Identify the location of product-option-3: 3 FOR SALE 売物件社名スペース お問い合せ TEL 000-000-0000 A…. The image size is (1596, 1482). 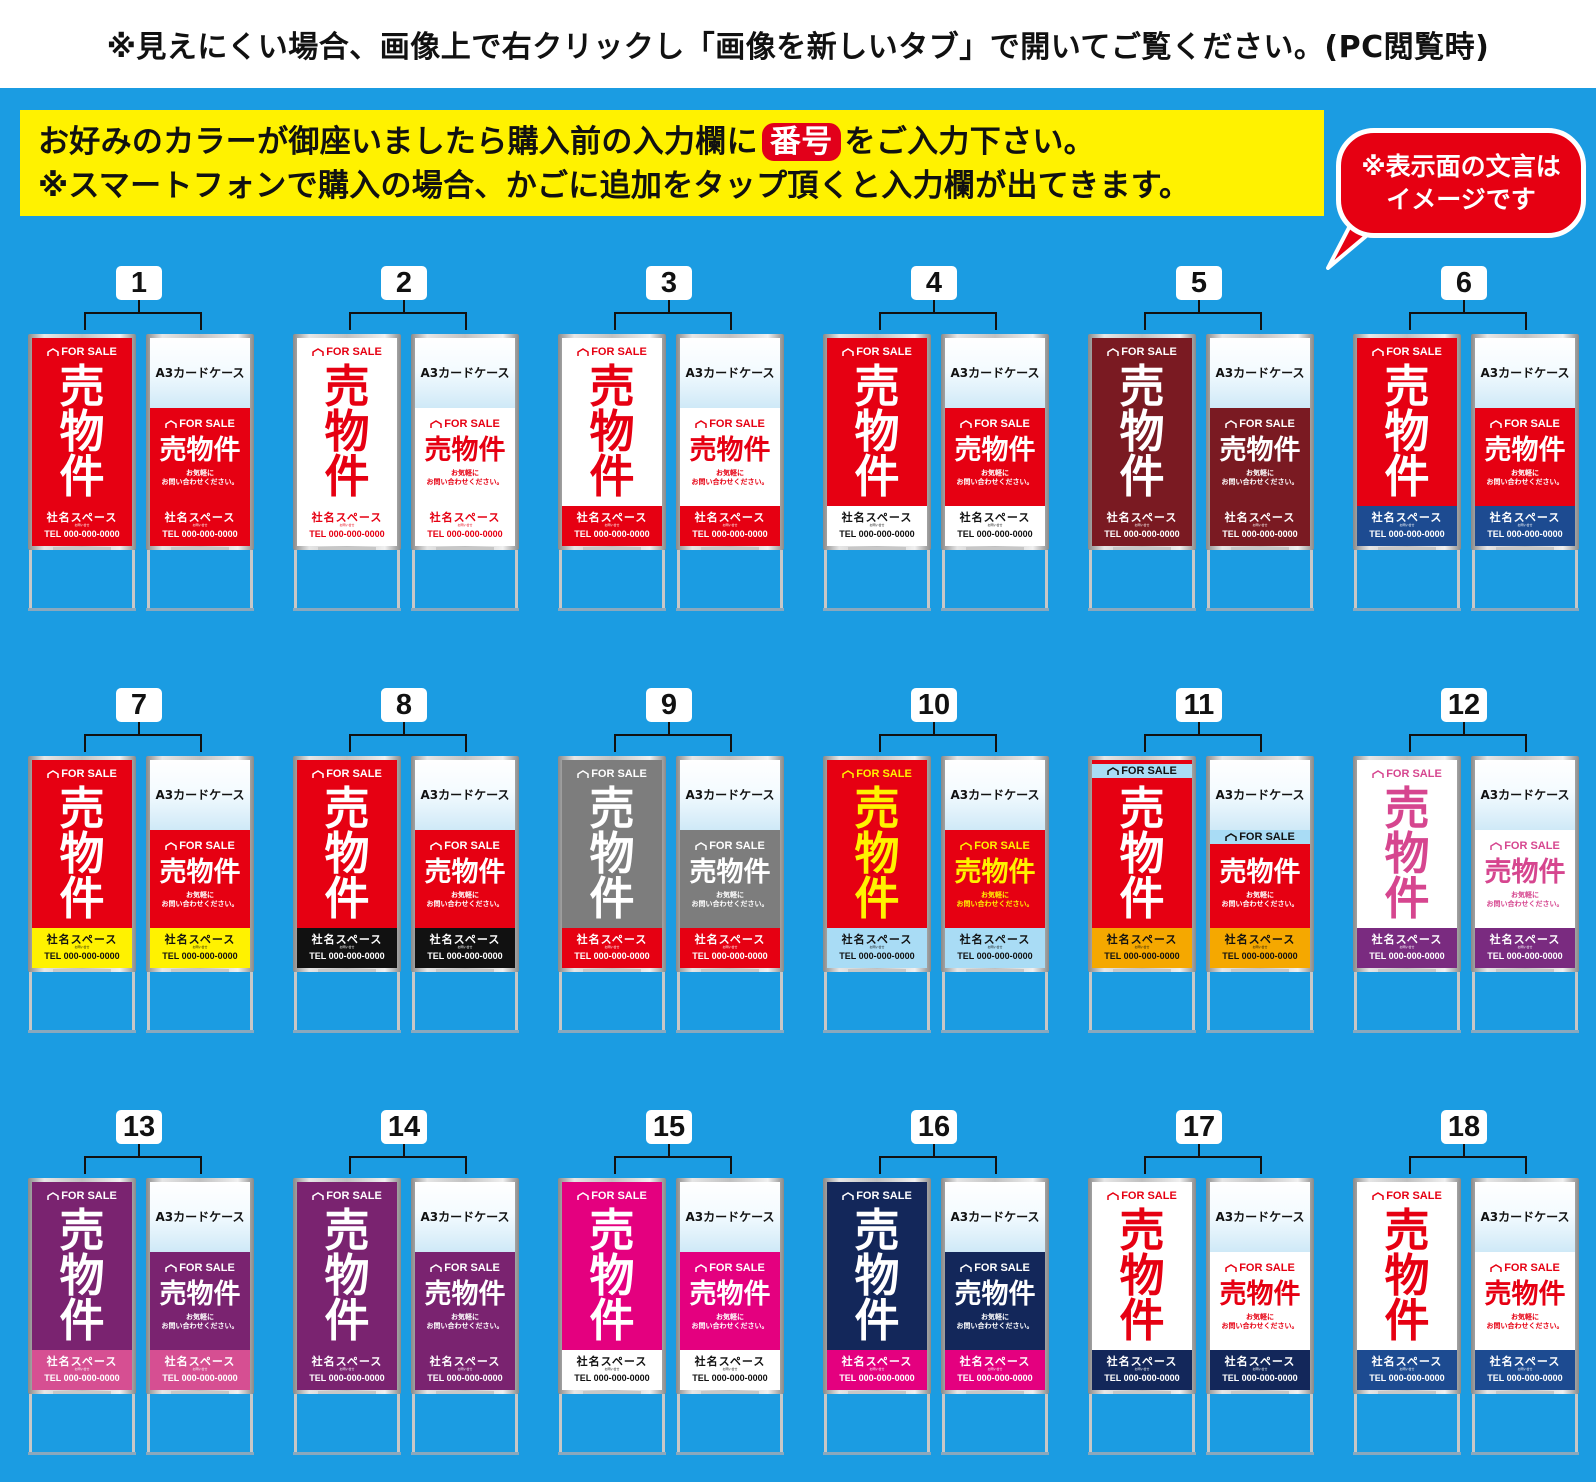
(673, 438).